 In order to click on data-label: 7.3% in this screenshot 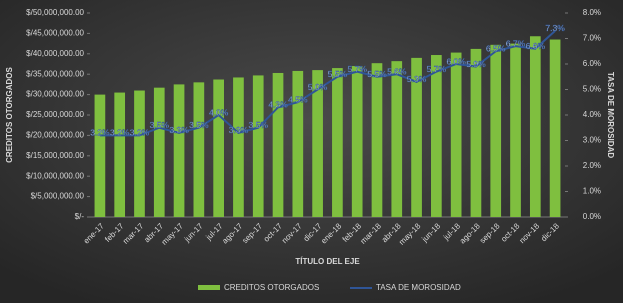, I will do `click(555, 28)`.